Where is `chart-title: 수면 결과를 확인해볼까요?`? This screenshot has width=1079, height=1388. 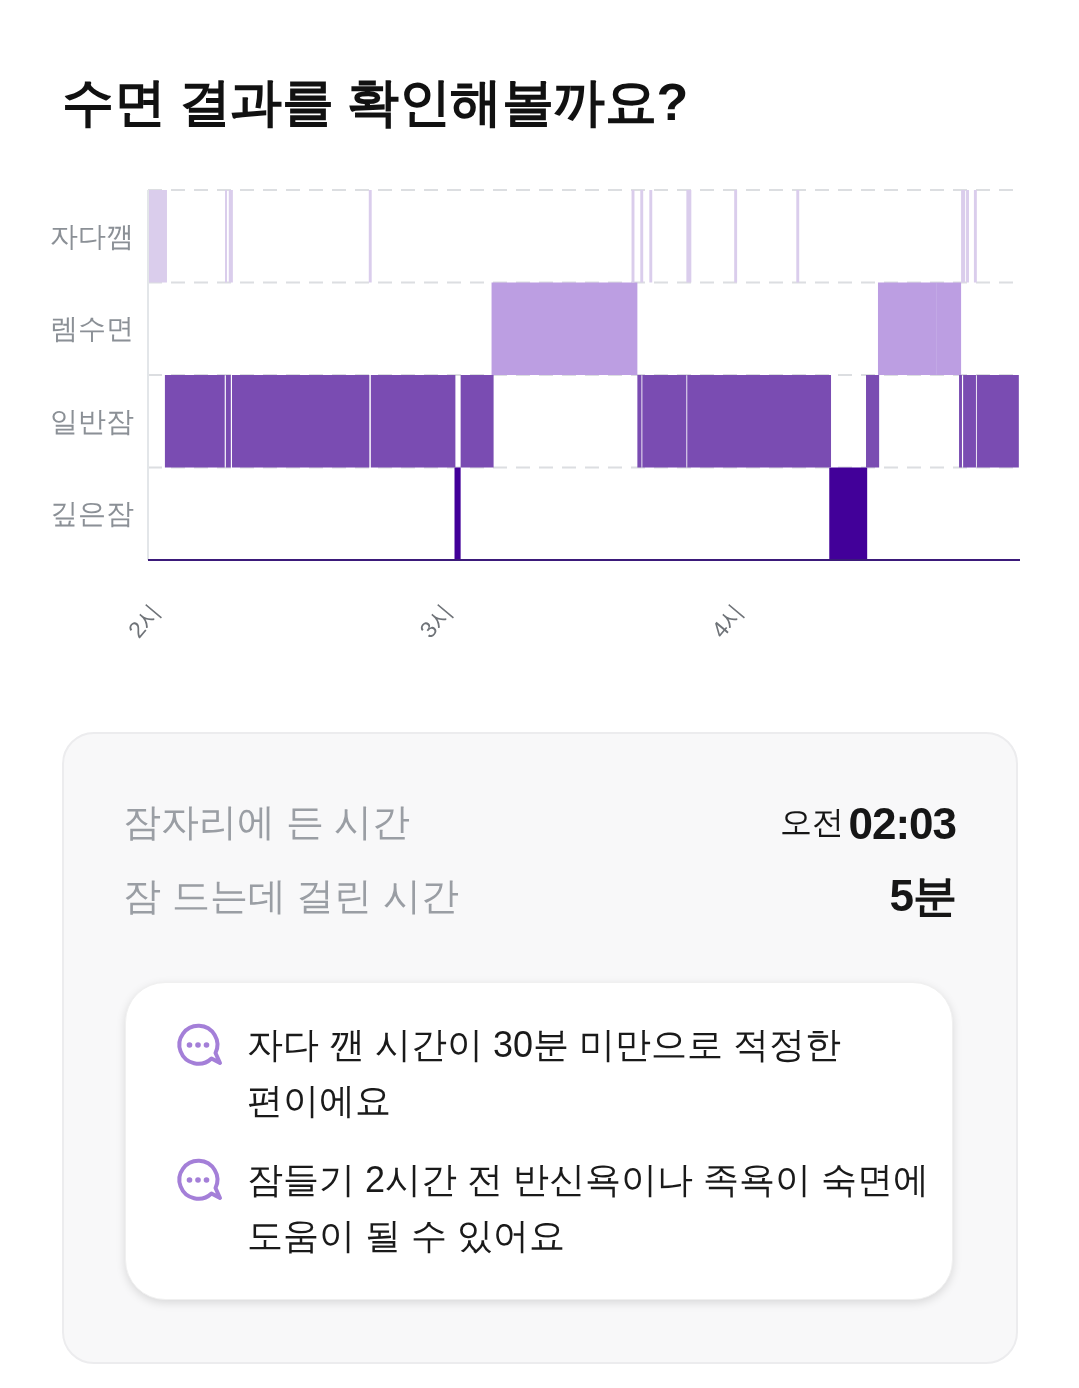
chart-title: 수면 결과를 확인해볼까요? is located at coordinates (375, 102).